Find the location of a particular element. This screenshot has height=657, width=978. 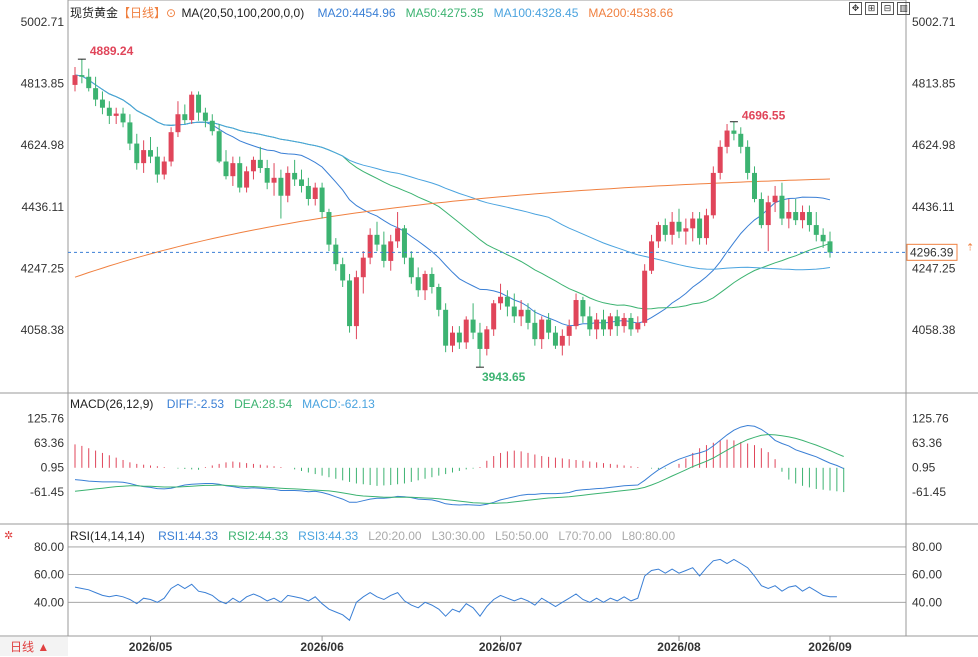

rsi-value-6: L70:70.00 is located at coordinates (585, 536).